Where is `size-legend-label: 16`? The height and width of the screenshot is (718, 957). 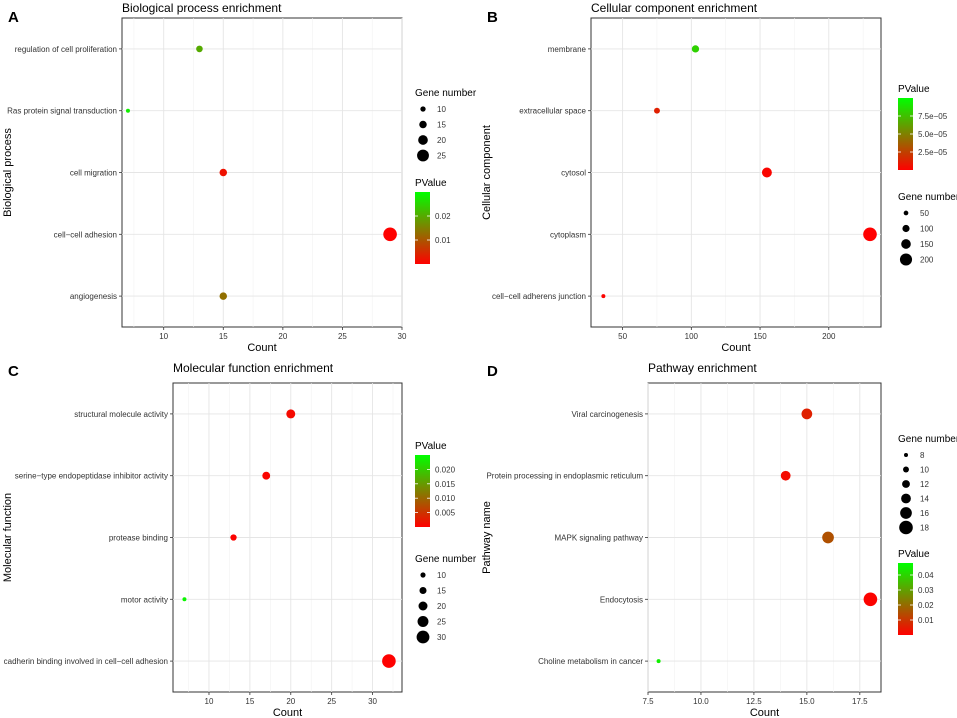
size-legend-label: 16 is located at coordinates (924, 513).